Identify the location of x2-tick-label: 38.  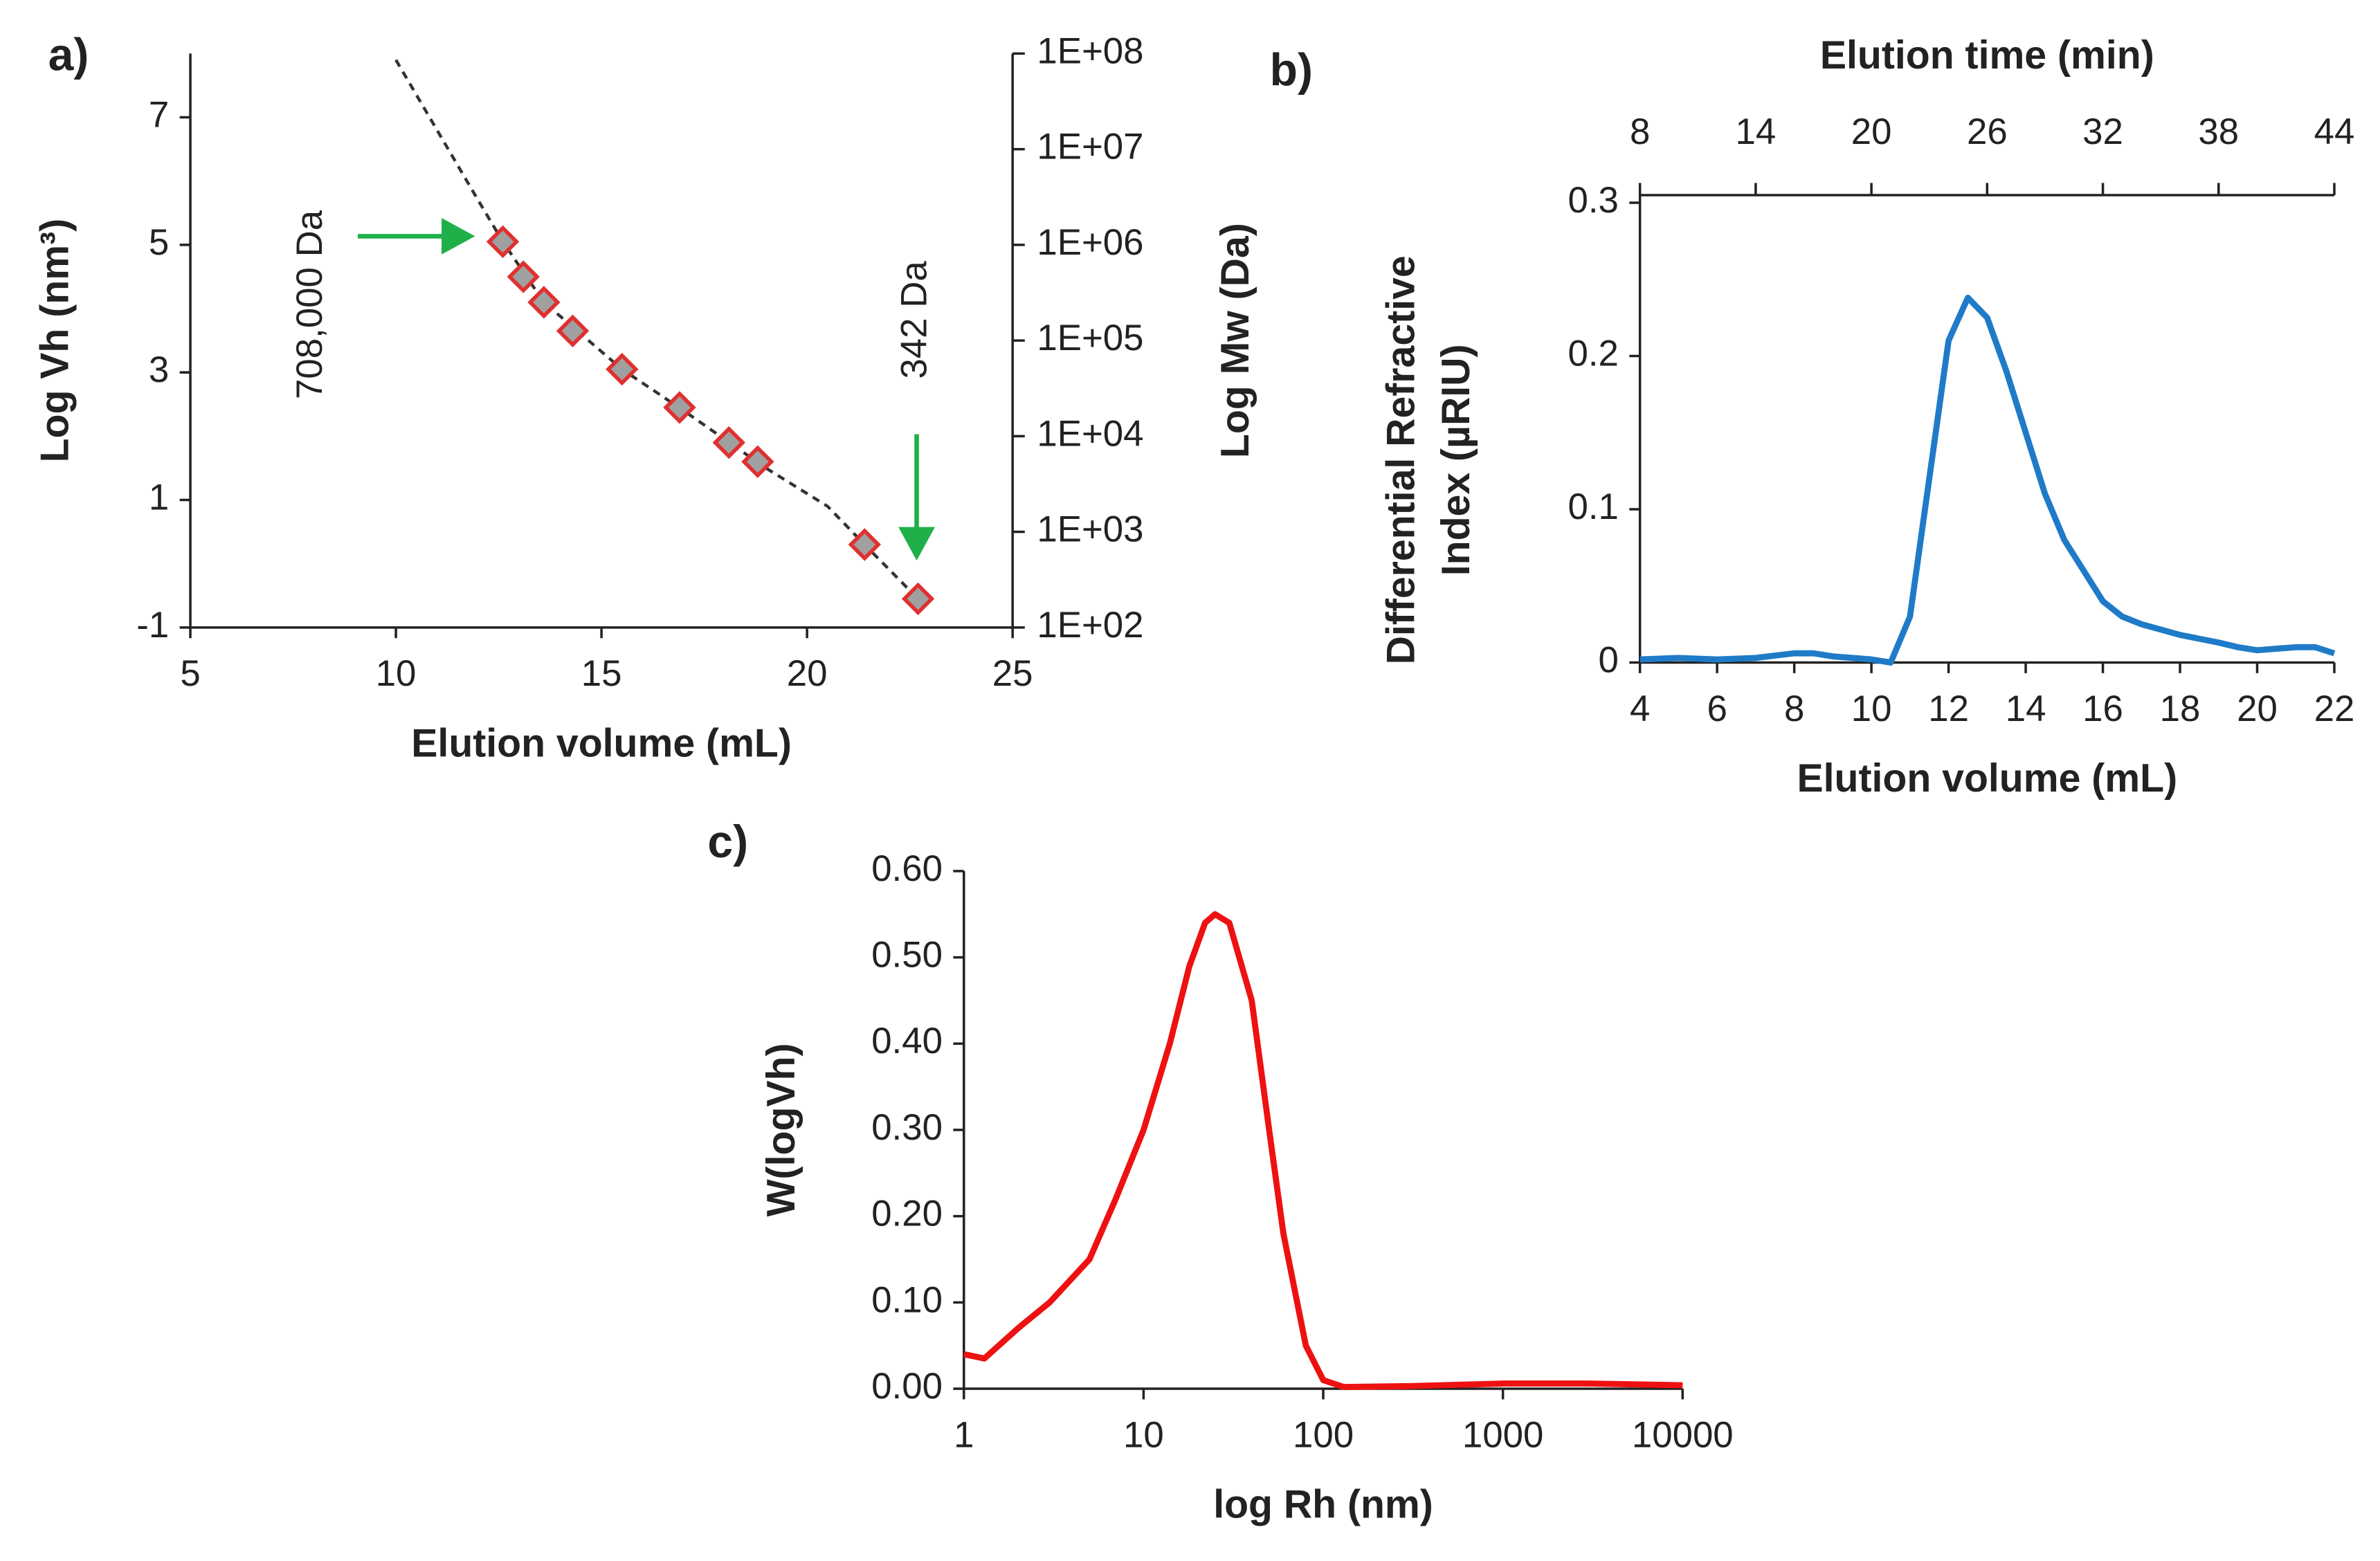
(2218, 131).